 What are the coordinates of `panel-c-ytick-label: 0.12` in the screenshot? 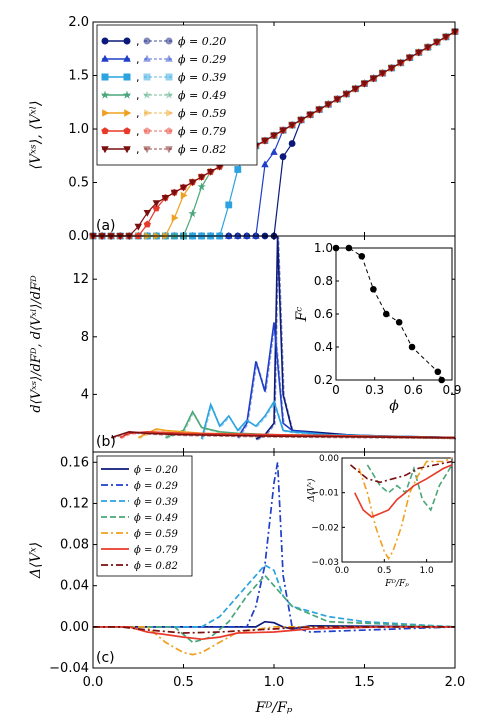 It's located at (74, 503).